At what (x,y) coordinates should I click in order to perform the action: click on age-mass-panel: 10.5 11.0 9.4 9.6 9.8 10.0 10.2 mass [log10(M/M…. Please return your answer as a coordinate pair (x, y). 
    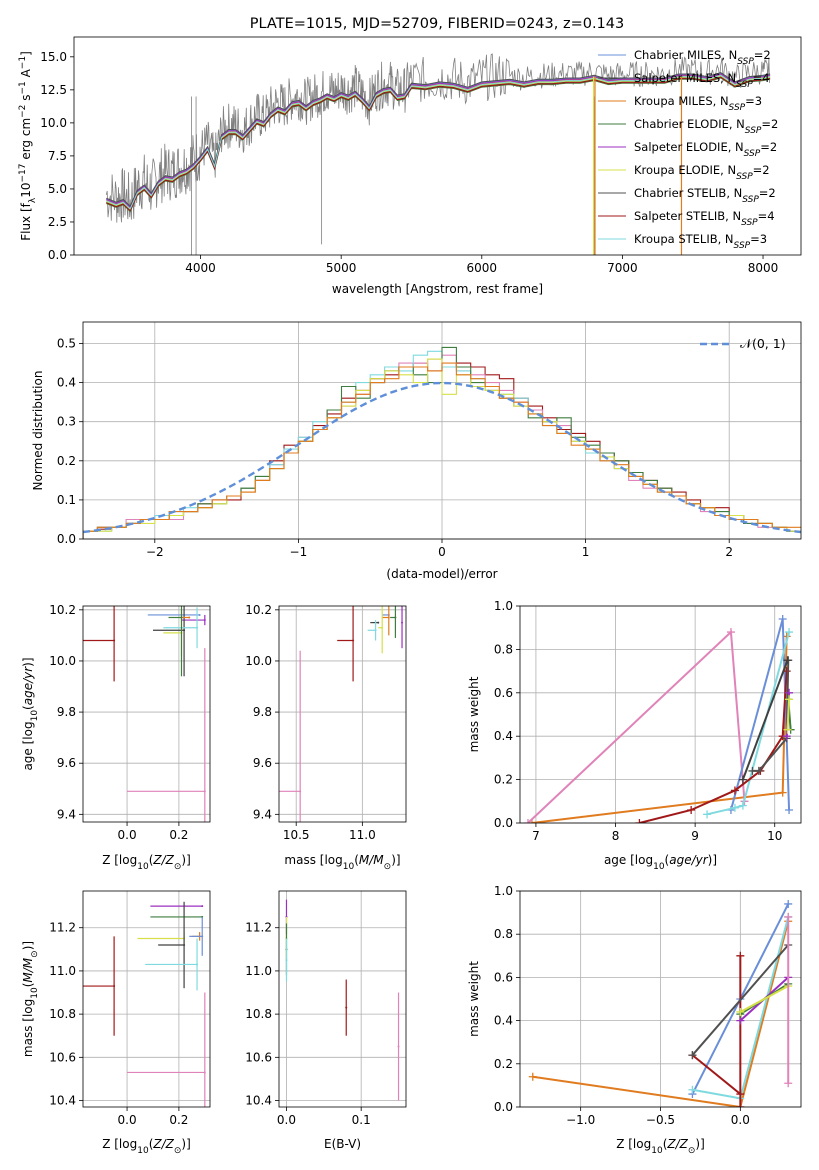
    Looking at the image, I should click on (326, 737).